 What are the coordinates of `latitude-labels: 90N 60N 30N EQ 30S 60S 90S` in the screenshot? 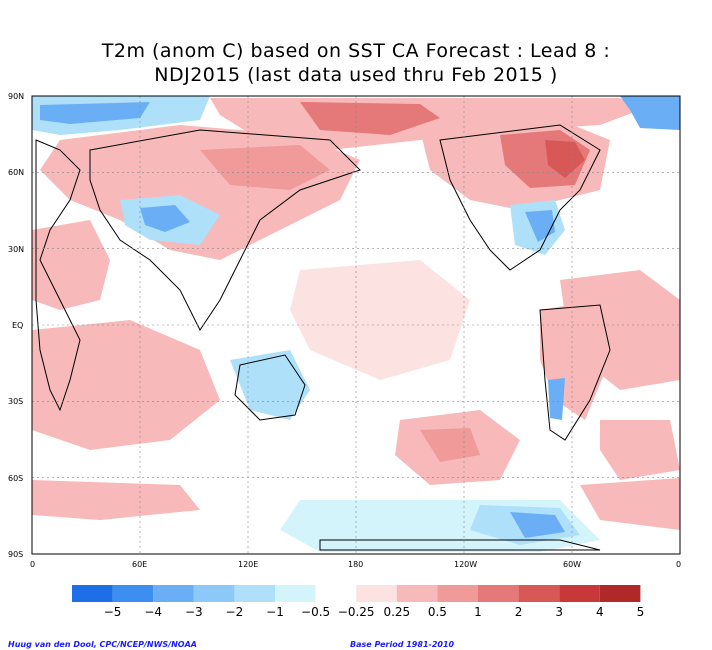 It's located at (16, 325).